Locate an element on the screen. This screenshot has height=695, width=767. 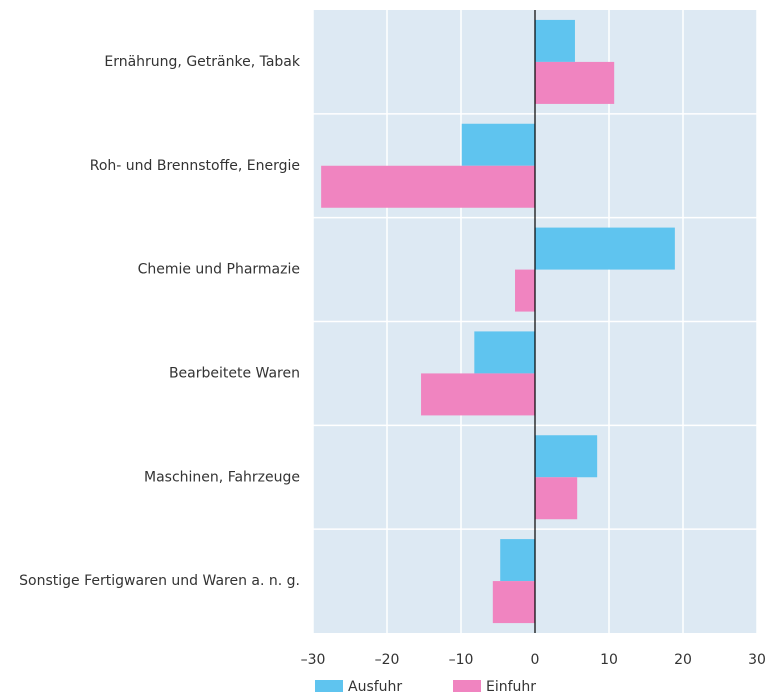
y-tick-label: Chemie und Pharmazie is located at coordinates (219, 270).